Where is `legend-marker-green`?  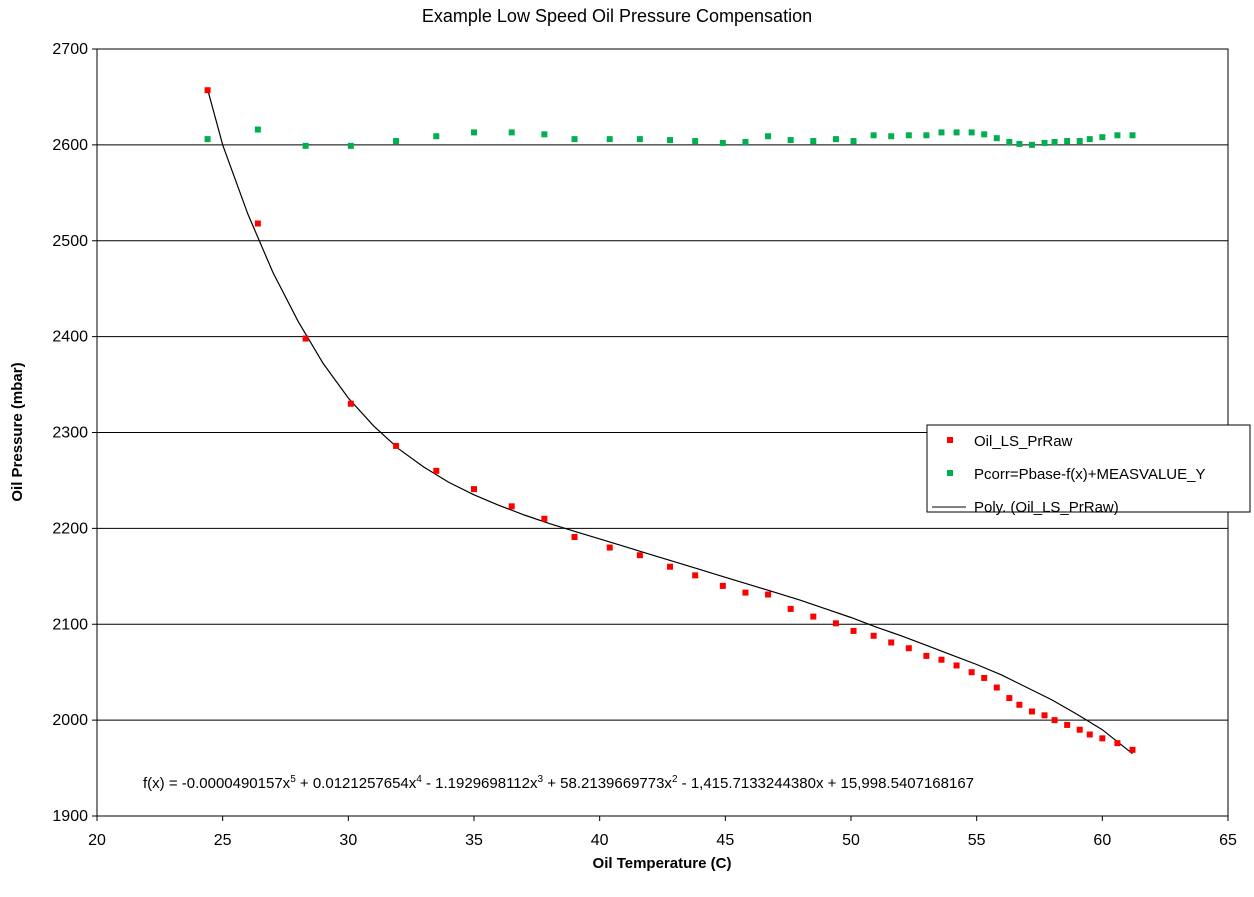 legend-marker-green is located at coordinates (950, 473).